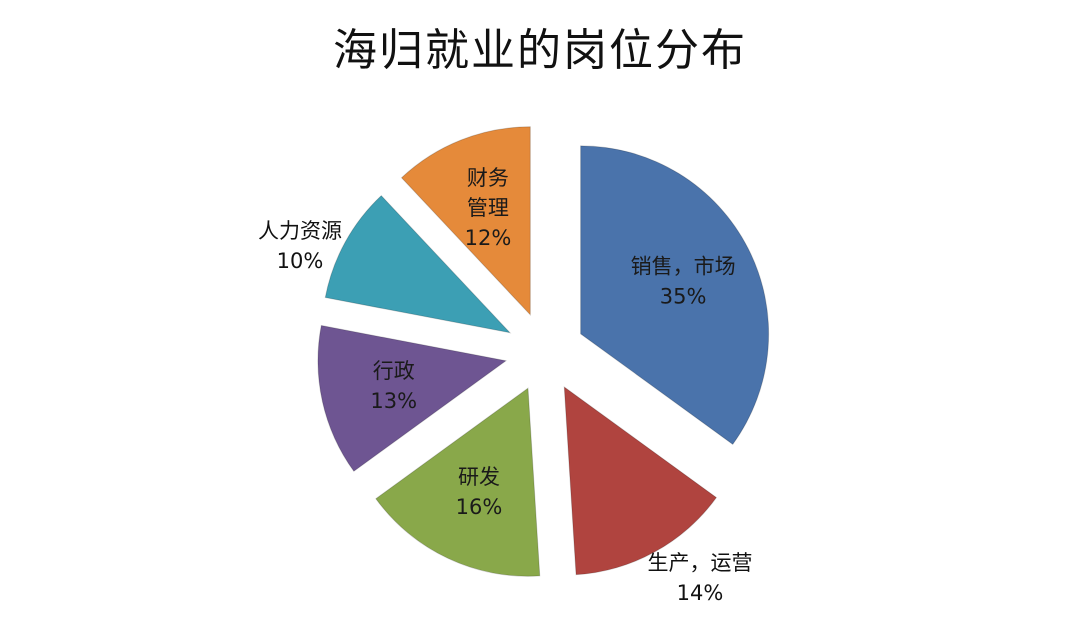 The width and height of the screenshot is (1080, 622). Describe the element at coordinates (479, 492) in the screenshot. I see `slice-label-rnd: 研发 16%` at that location.